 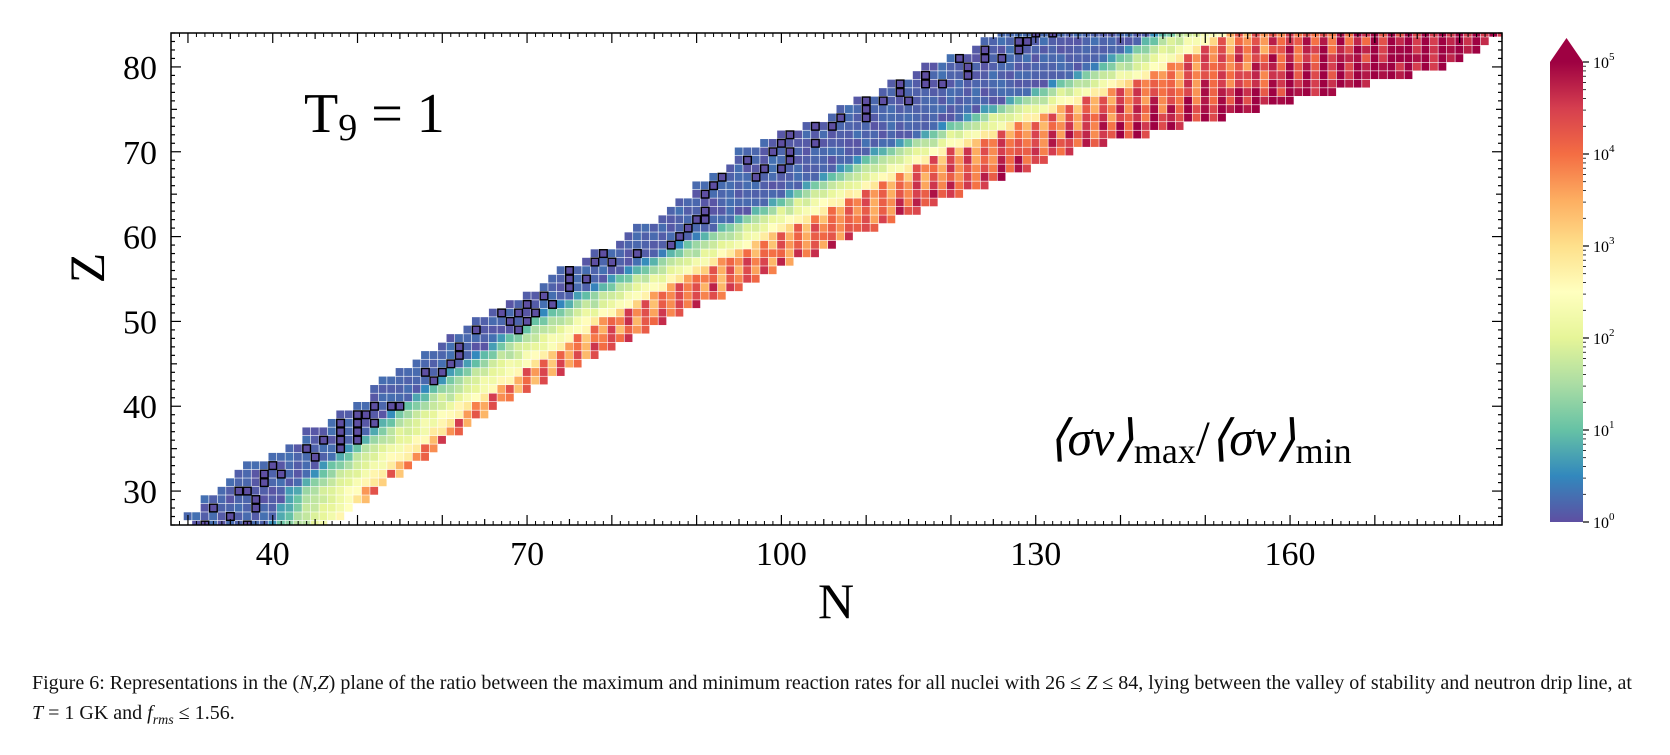 I want to click on x-tick-label: 160, so click(x=1290, y=554).